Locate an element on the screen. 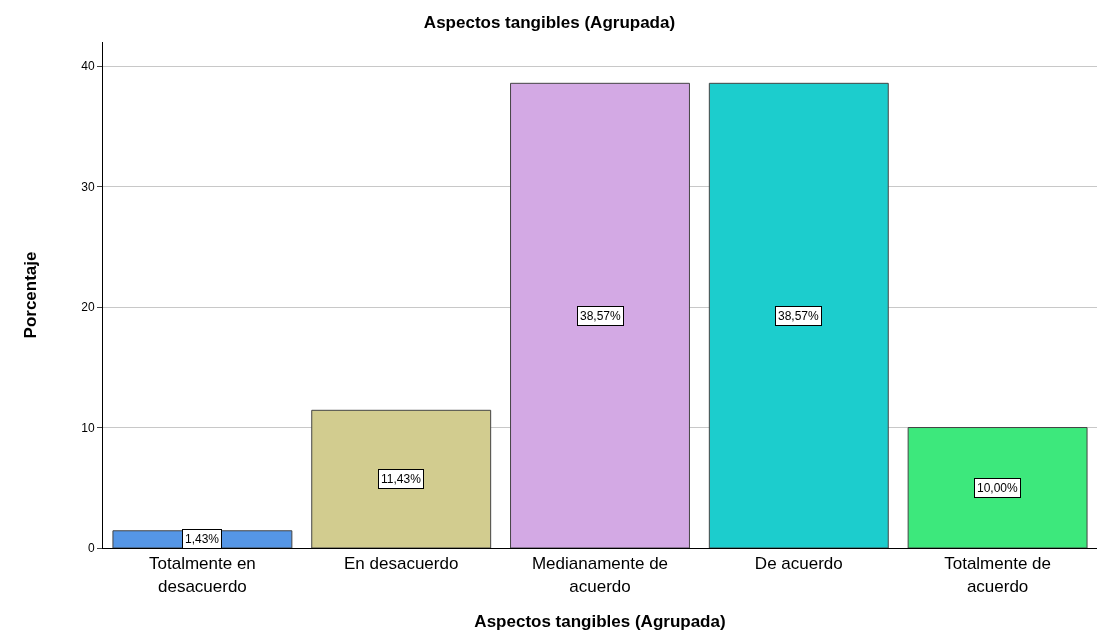 The height and width of the screenshot is (644, 1099). y-tick-label: 30 is located at coordinates (88, 186).